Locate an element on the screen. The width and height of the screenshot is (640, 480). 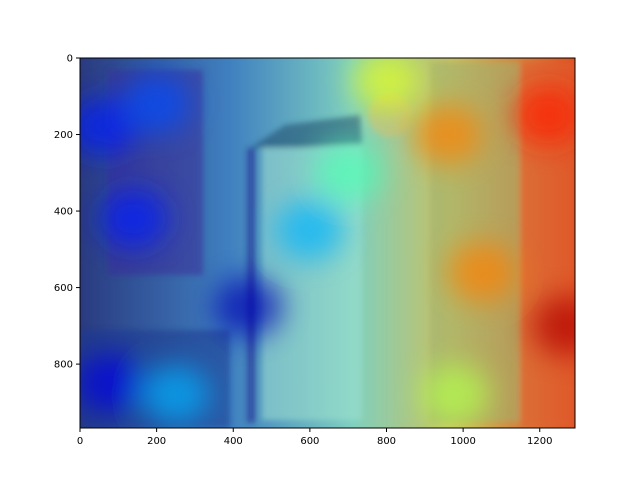
y-tick-label: 200 is located at coordinates (63, 135).